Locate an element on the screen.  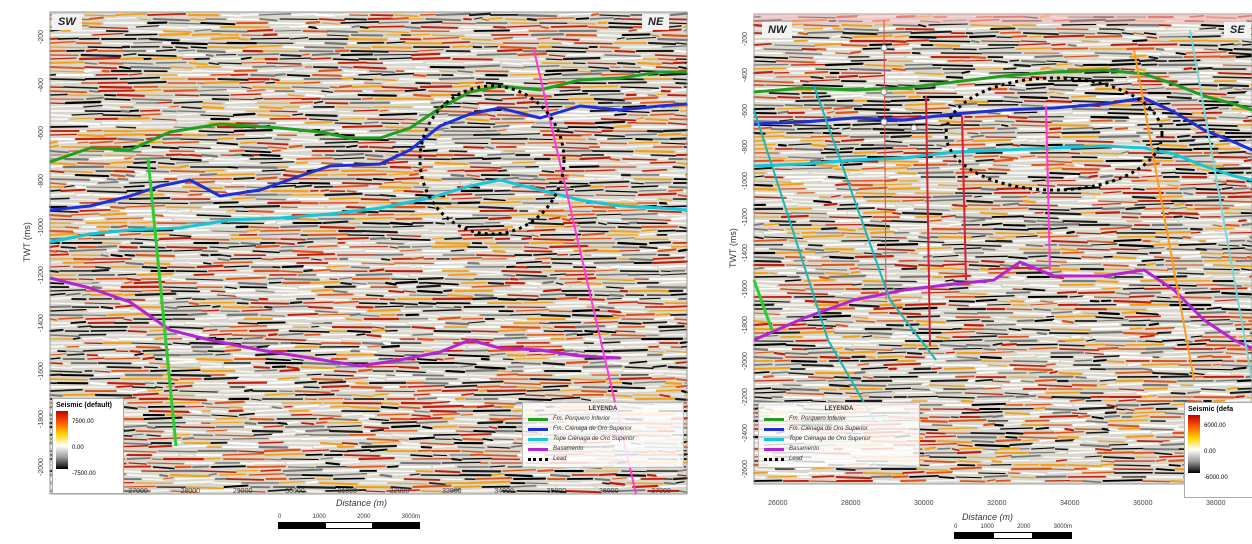
colorbar-min: -6000.00 is located at coordinates (1216, 478).